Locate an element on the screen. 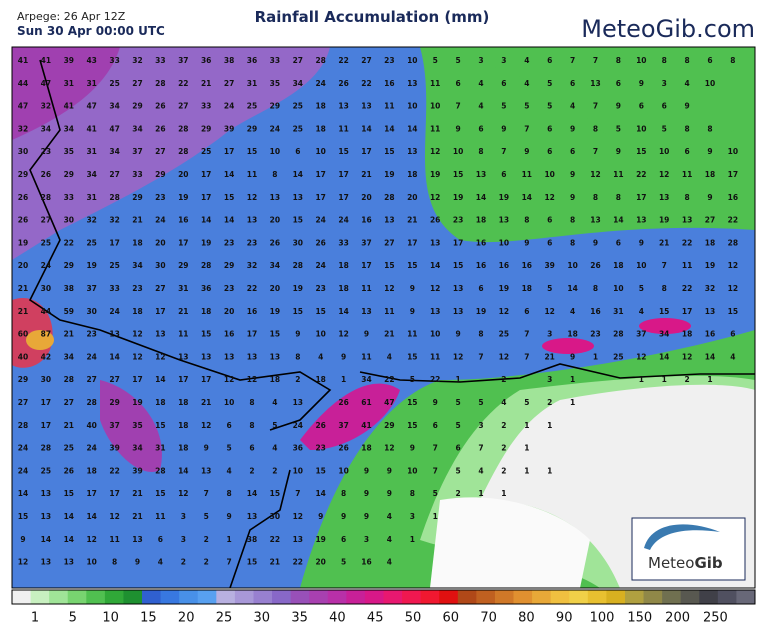 This screenshot has height=637, width=777. logo-swoosh is located at coordinates (682, 537).